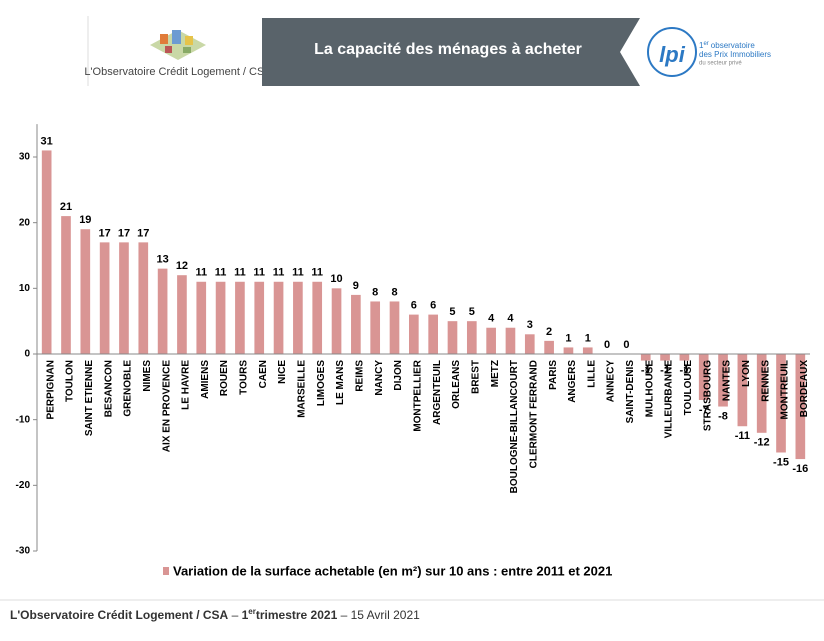 Image resolution: width=824 pixels, height=641 pixels. What do you see at coordinates (385, 615) in the screenshot?
I see `footer-date: 15 Avril 2021` at bounding box center [385, 615].